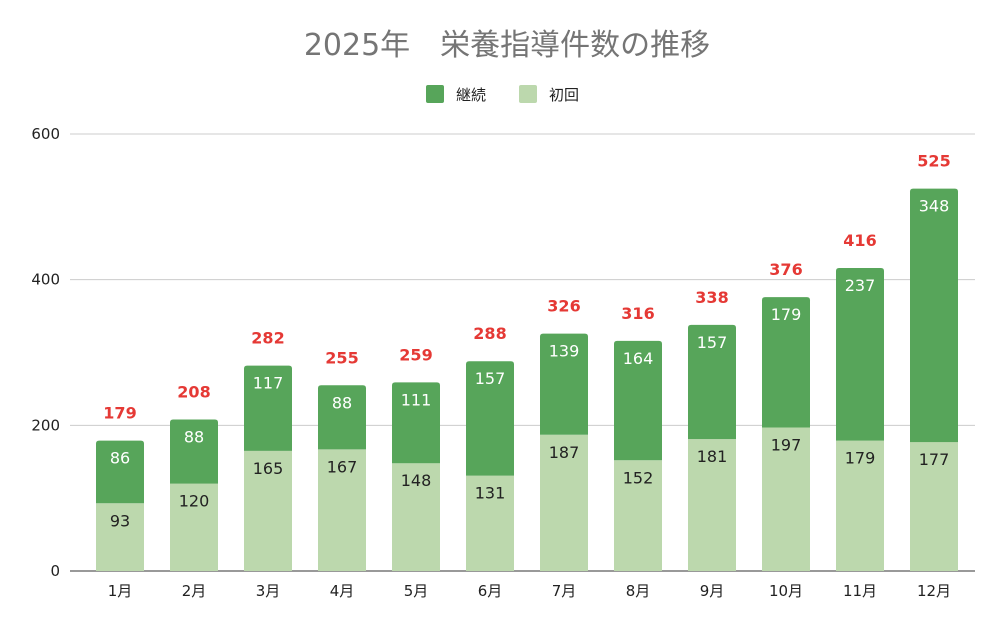 This screenshot has height=622, width=1000. Describe the element at coordinates (507, 45) in the screenshot. I see `chart-title: 2025年 栄養指導件数の推移` at that location.